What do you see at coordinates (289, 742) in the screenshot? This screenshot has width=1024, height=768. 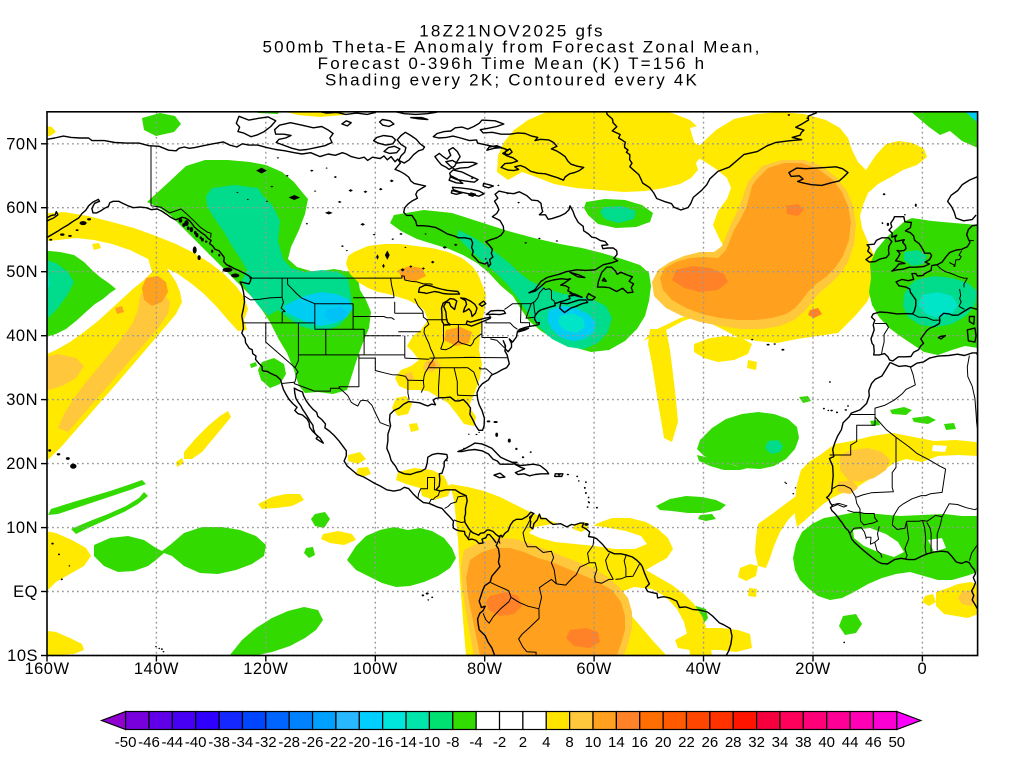 I see `svg-text: -28` at bounding box center [289, 742].